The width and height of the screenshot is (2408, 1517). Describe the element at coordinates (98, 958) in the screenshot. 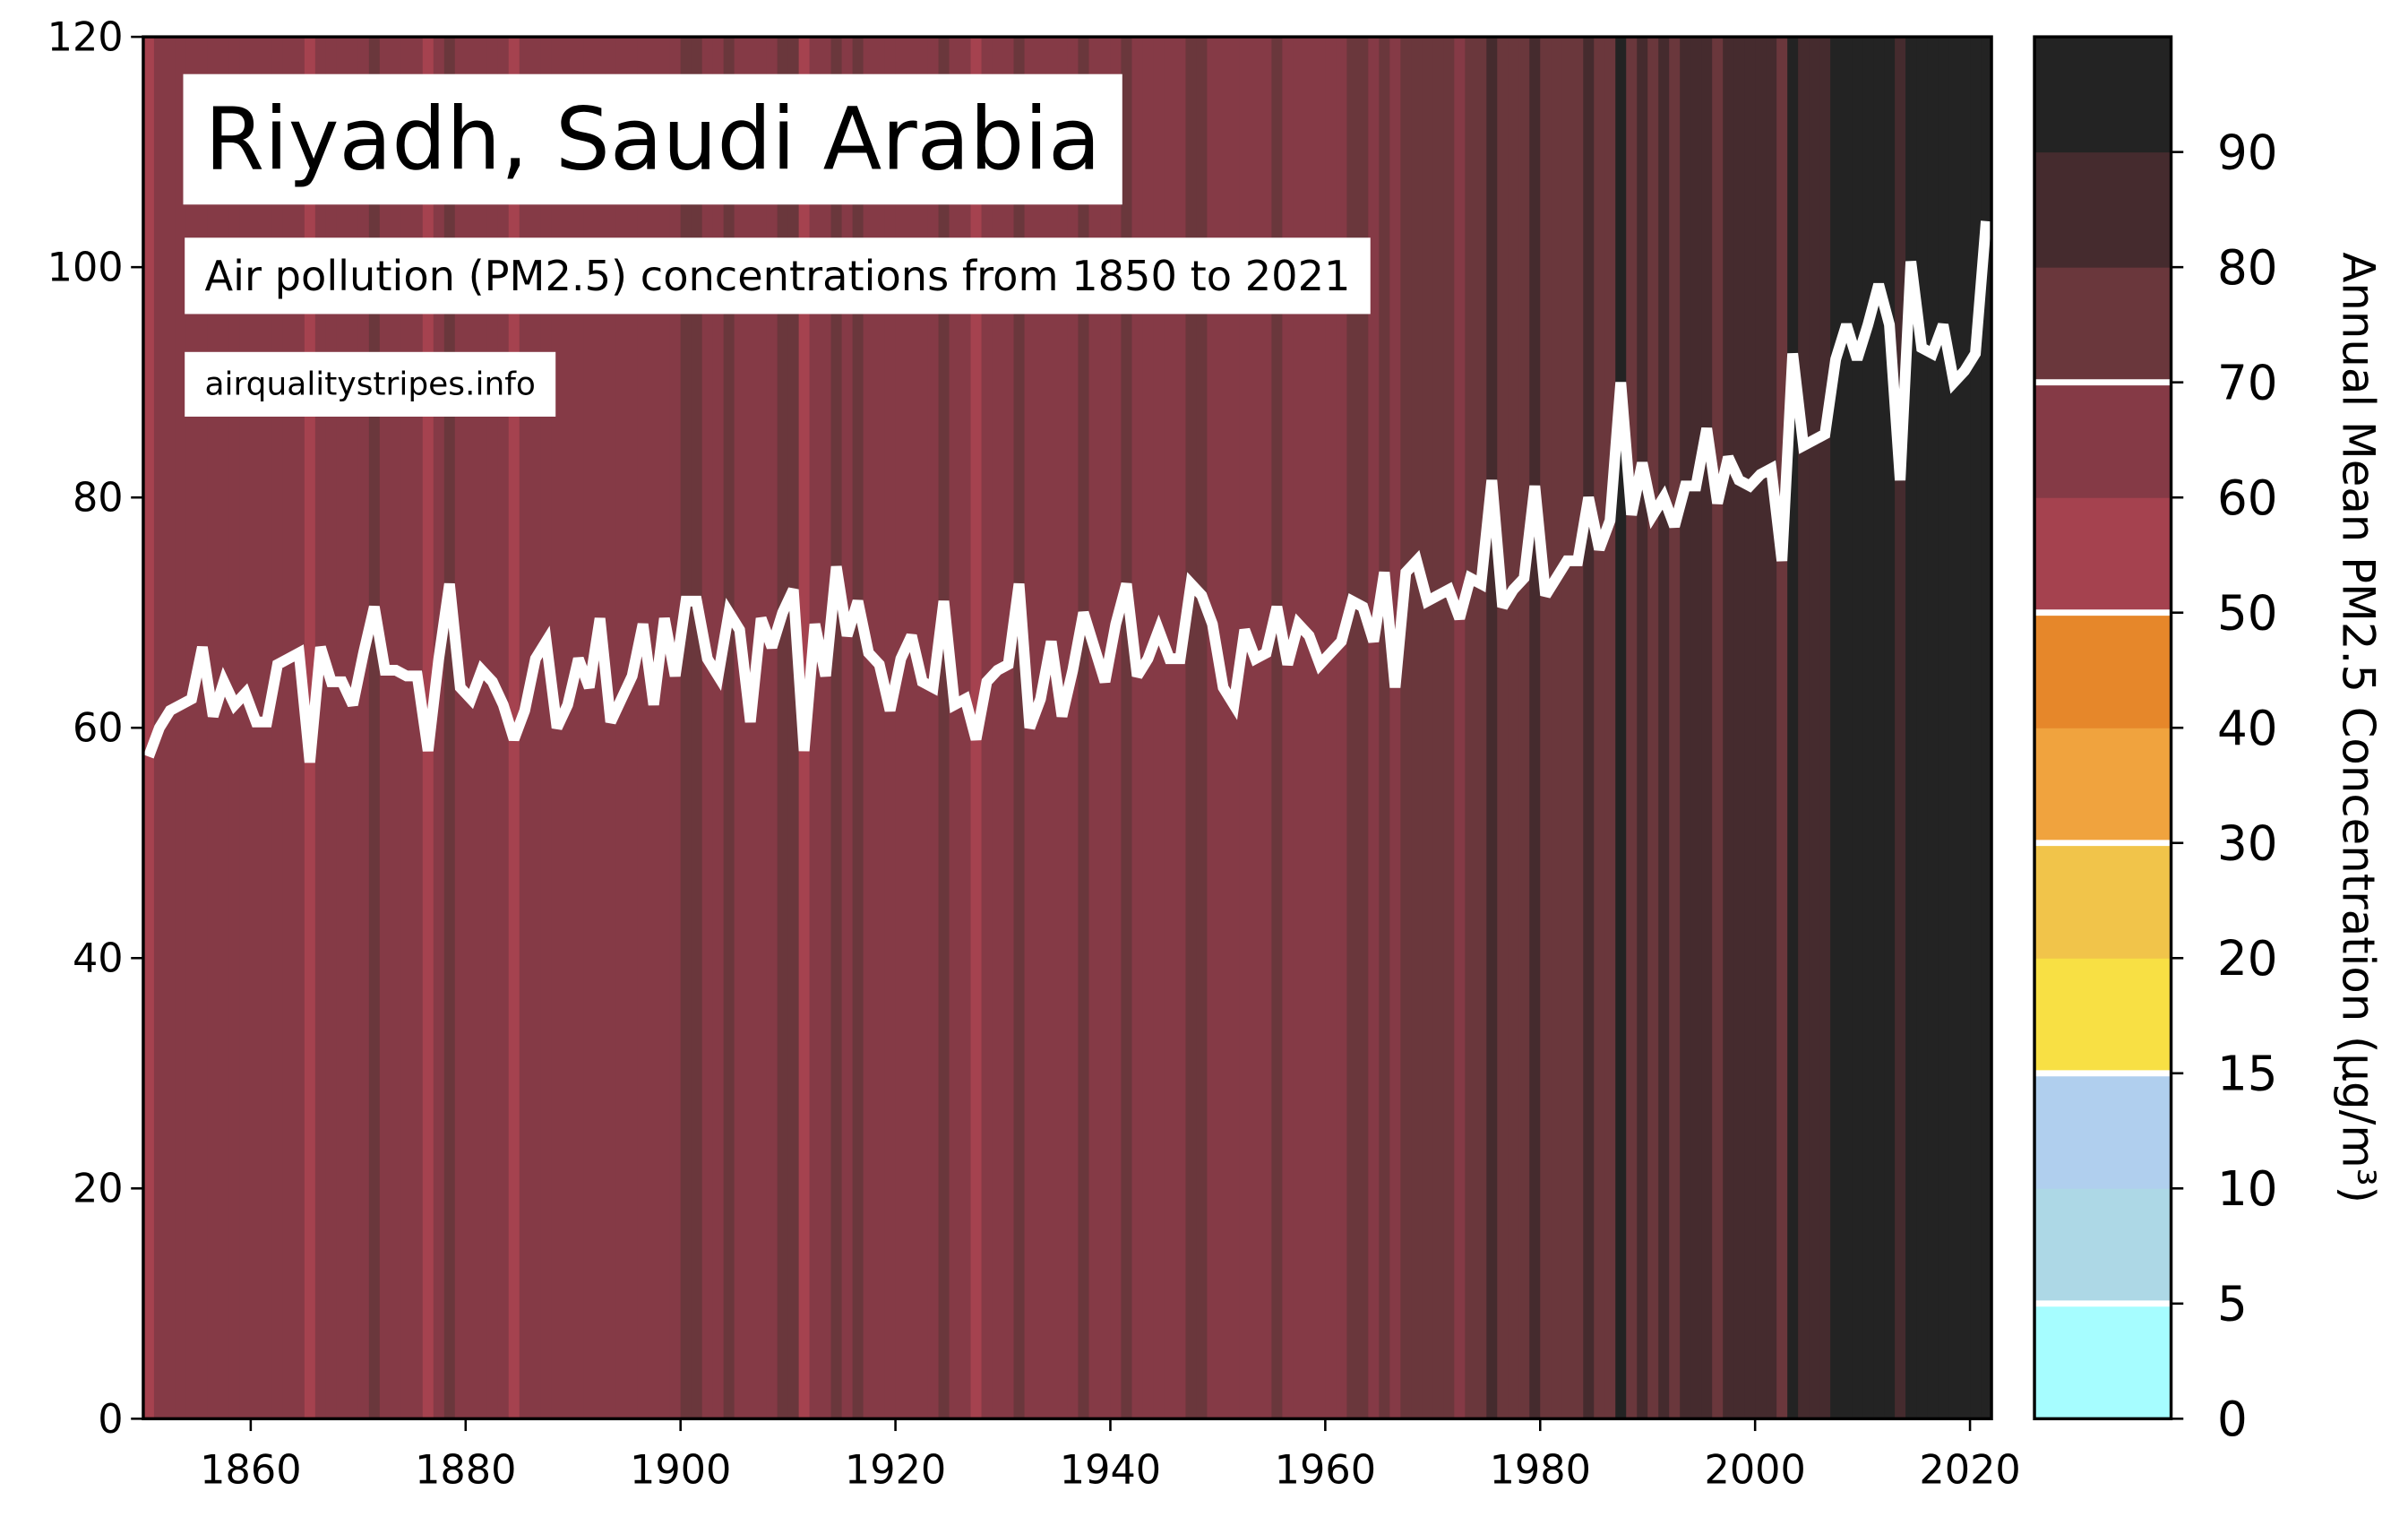

I see `y-tick-label: 40` at that location.